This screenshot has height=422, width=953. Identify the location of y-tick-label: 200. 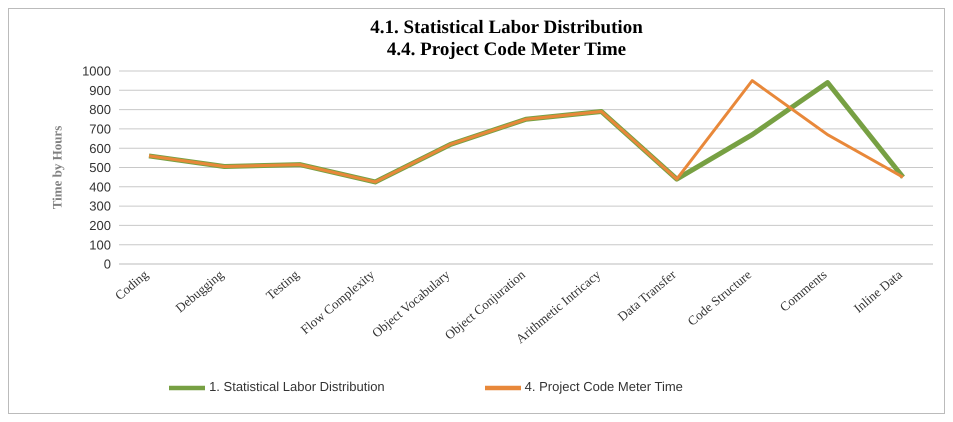
(100, 226).